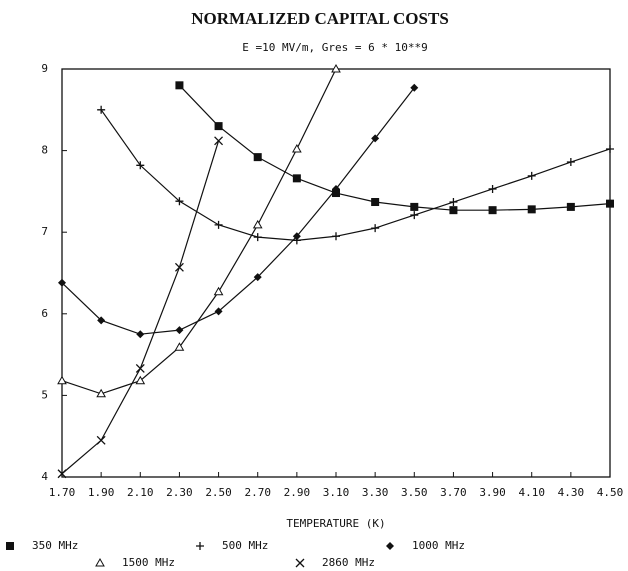 This screenshot has height=571, width=628. What do you see at coordinates (44, 231) in the screenshot?
I see `y-tick-label: 7` at bounding box center [44, 231].